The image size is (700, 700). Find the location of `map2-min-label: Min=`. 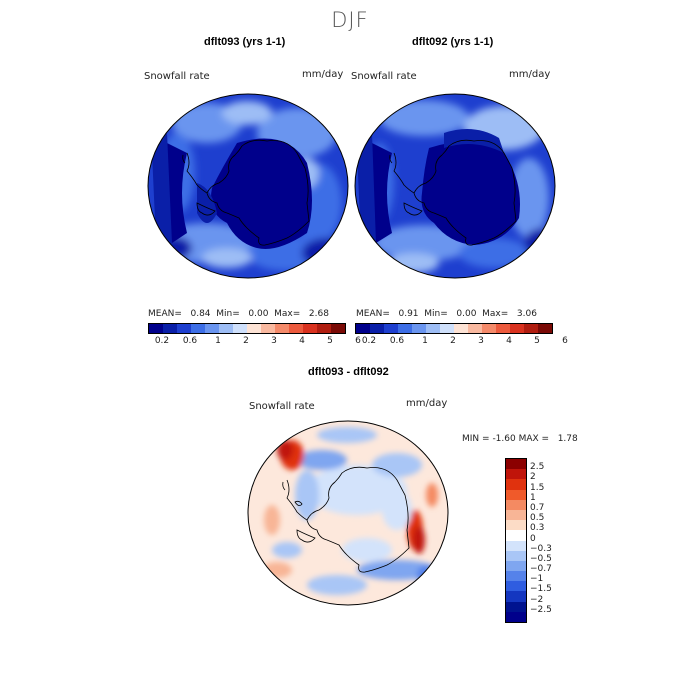

map2-min-label: Min= is located at coordinates (436, 314).